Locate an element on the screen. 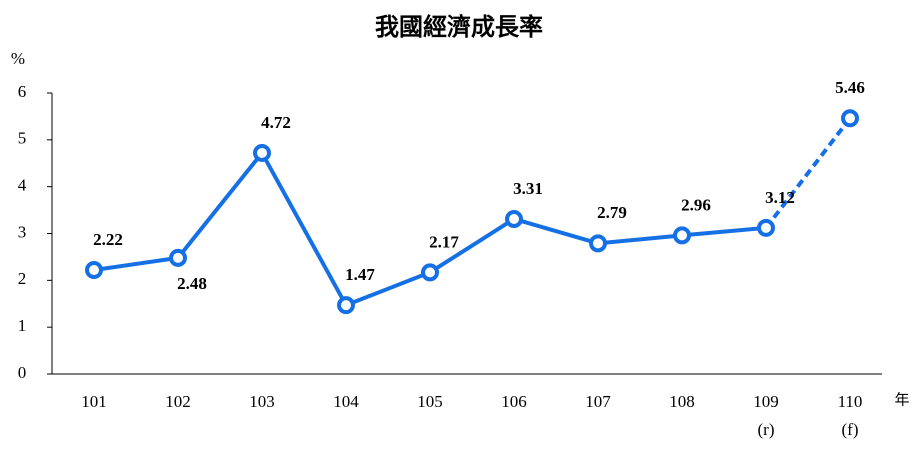 This screenshot has height=450, width=918. y-tick-label: 2 is located at coordinates (22, 278).